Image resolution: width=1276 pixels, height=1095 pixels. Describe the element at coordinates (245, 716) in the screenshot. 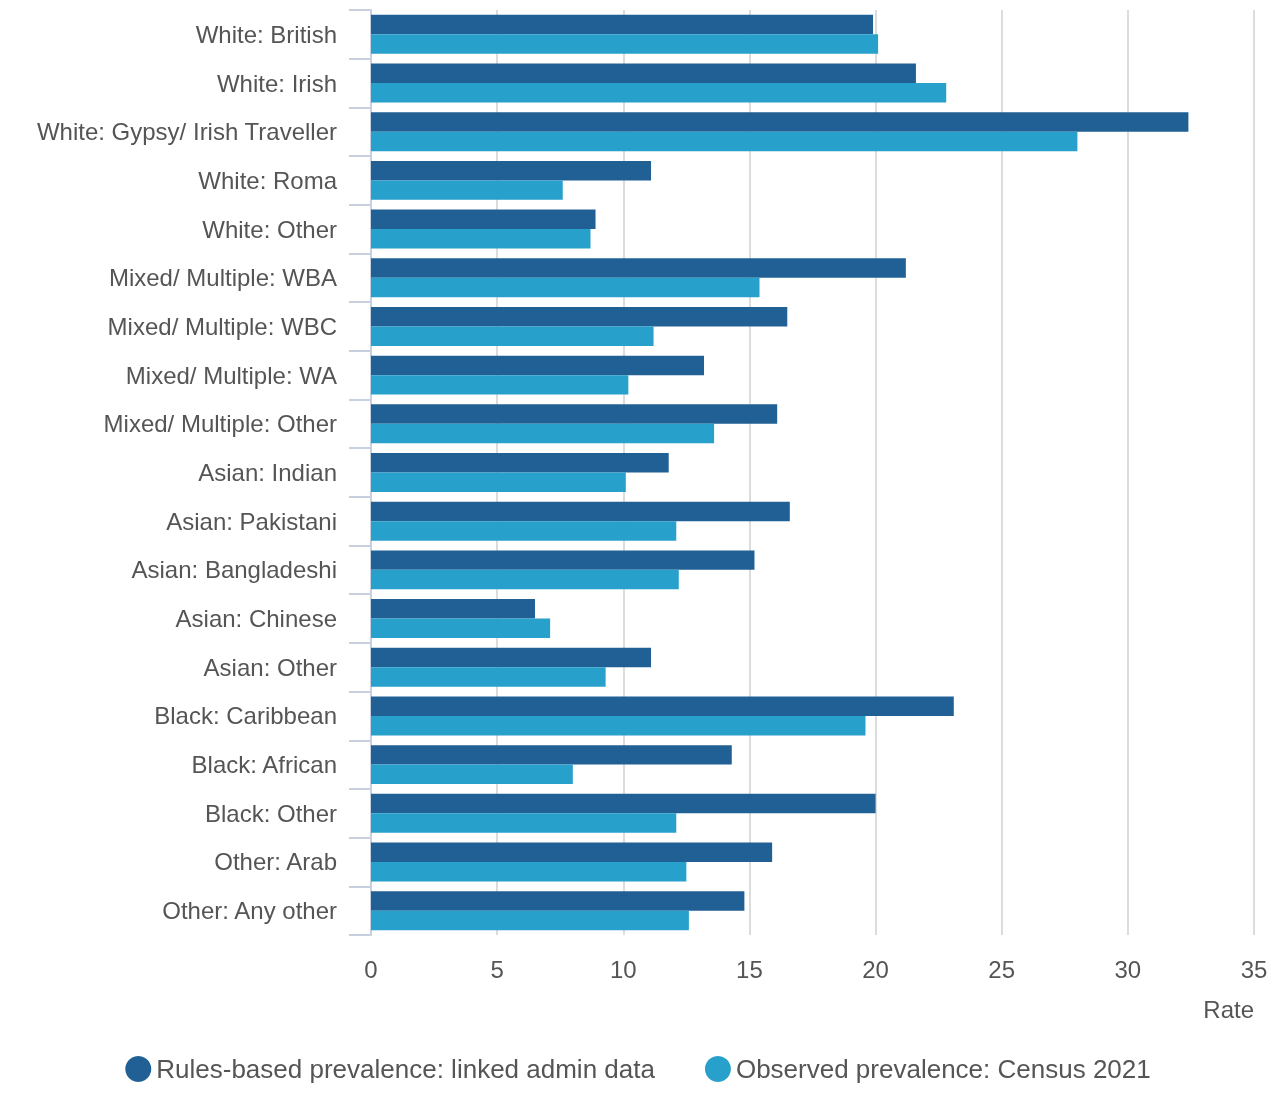

I see `y-tick-label: Black: Caribbean` at that location.